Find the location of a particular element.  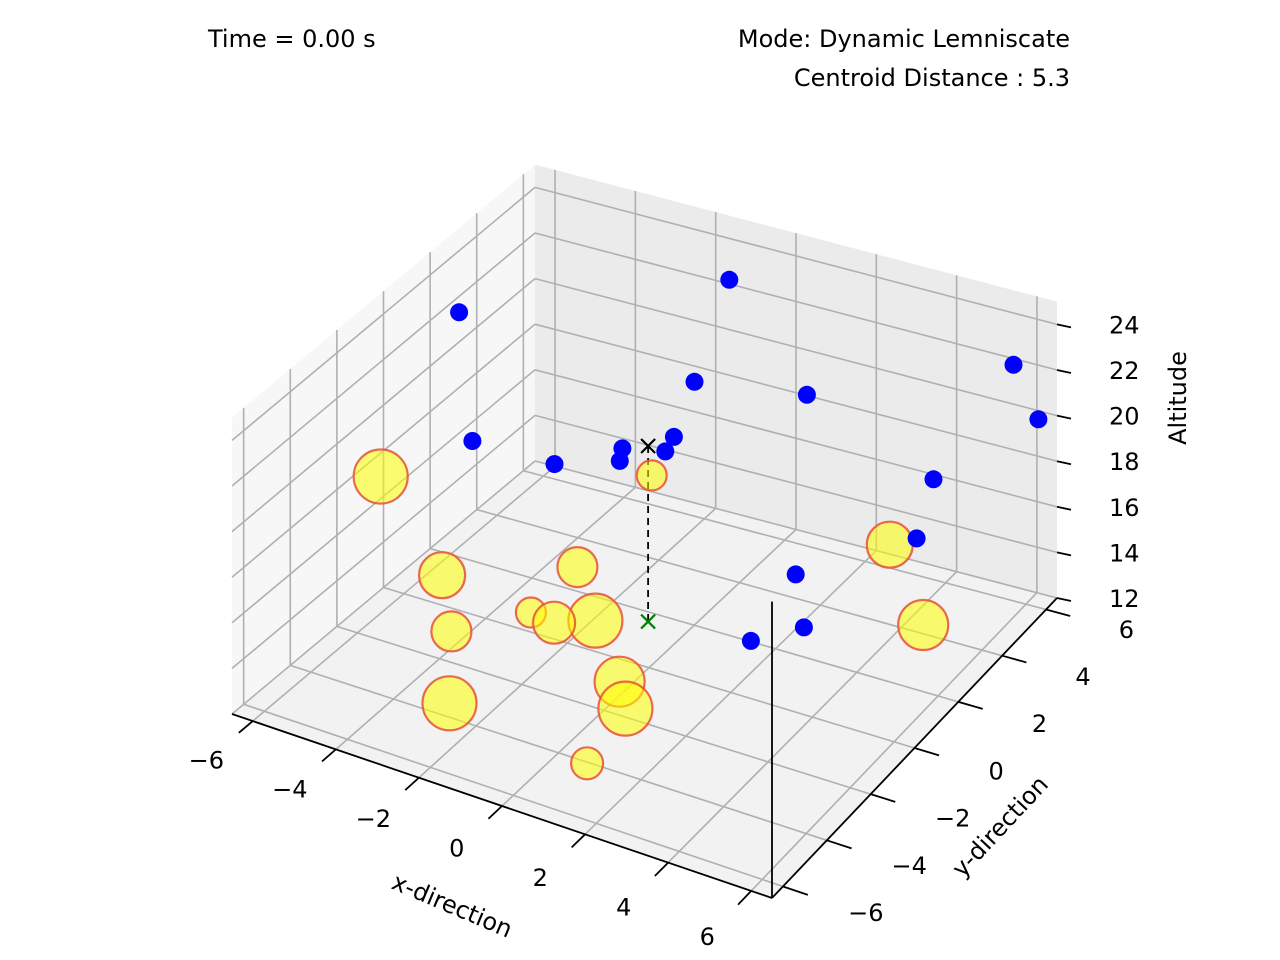

y-tick-label: 2 is located at coordinates (1039, 724).